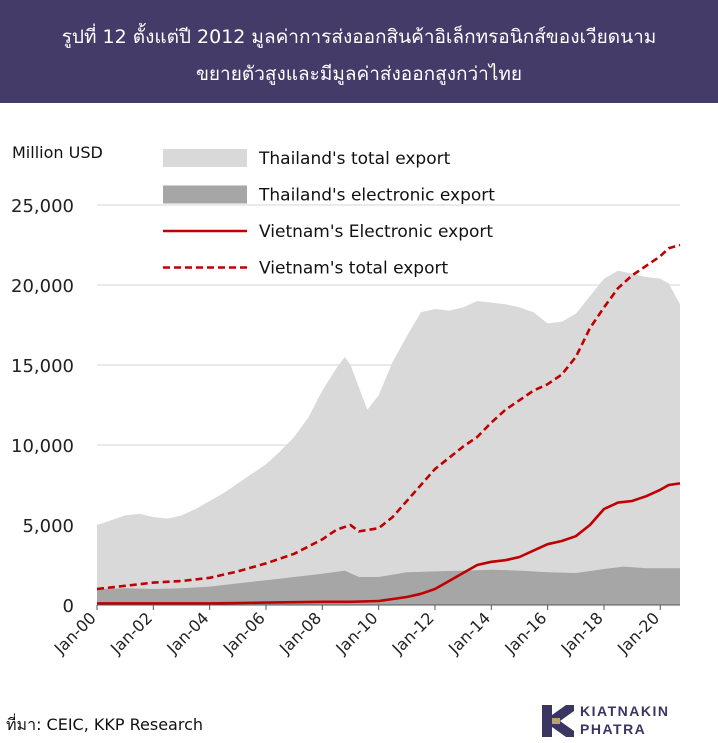 This screenshot has height=743, width=718. What do you see at coordinates (625, 711) in the screenshot?
I see `logo-text-line-1: KIATNAKIN` at bounding box center [625, 711].